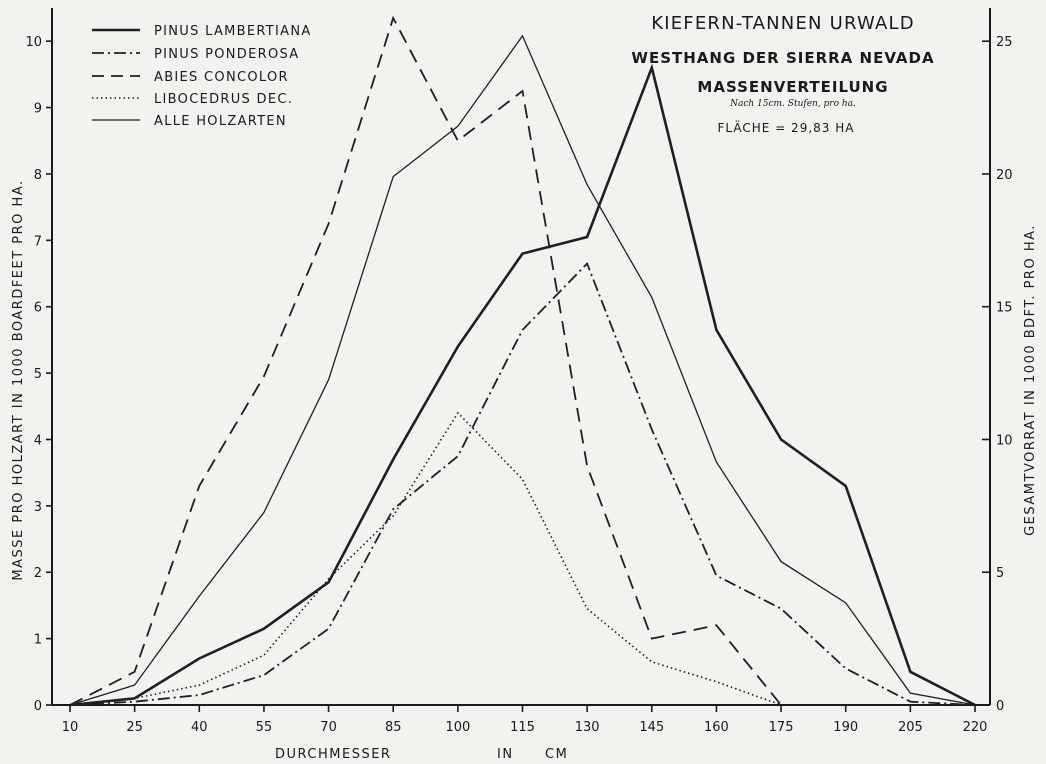 This screenshot has width=1046, height=764. What do you see at coordinates (457, 727) in the screenshot?
I see `x-tick-label: 100` at bounding box center [457, 727].